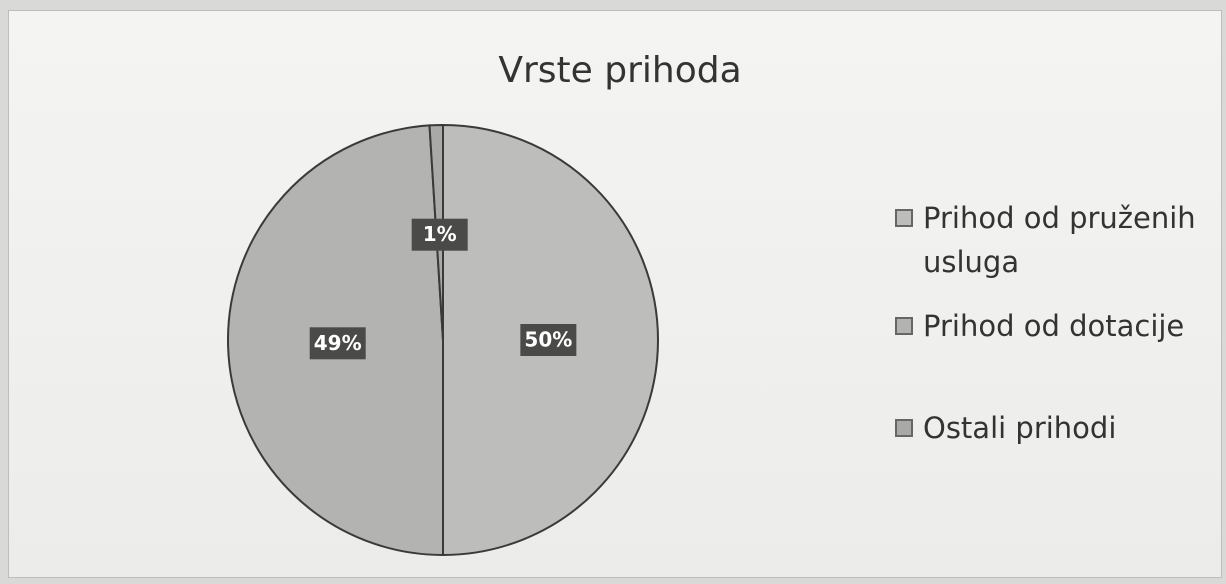 Image resolution: width=1226 pixels, height=584 pixels. Describe the element at coordinates (619, 70) in the screenshot. I see `chart-title: Vrste prihoda` at that location.